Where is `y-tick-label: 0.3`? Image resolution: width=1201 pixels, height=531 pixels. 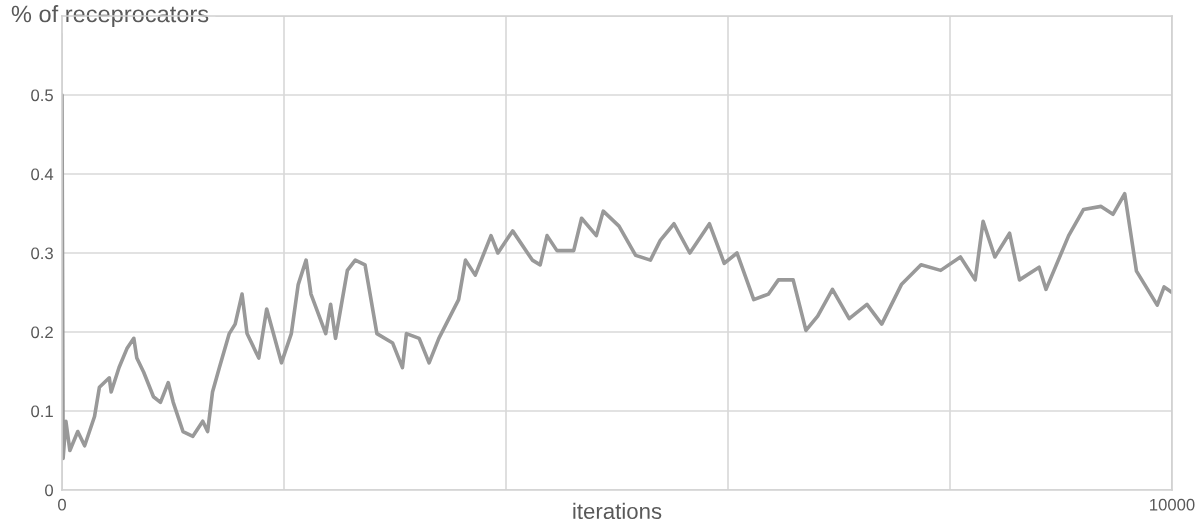
y-tick-label: 0.3 is located at coordinates (42, 253).